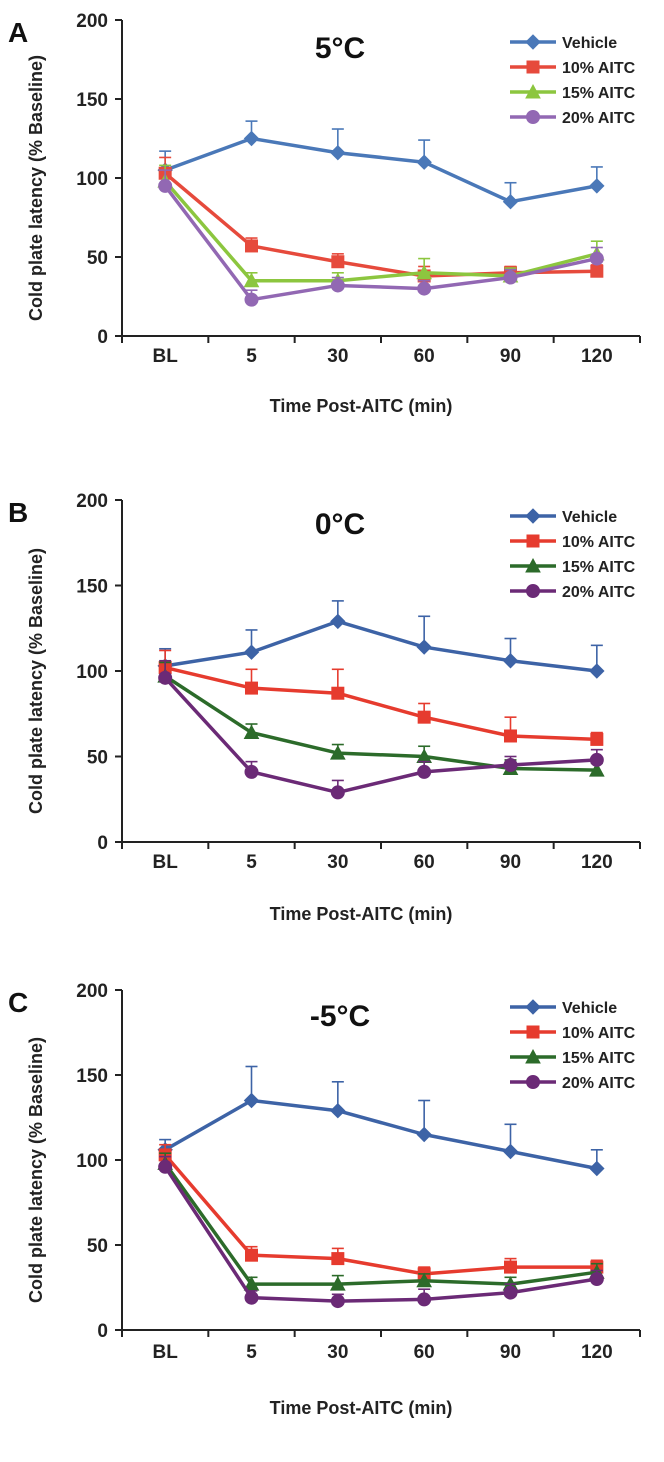 The image size is (664, 1462). Describe the element at coordinates (424, 356) in the screenshot. I see `x-tick-label: 60` at that location.